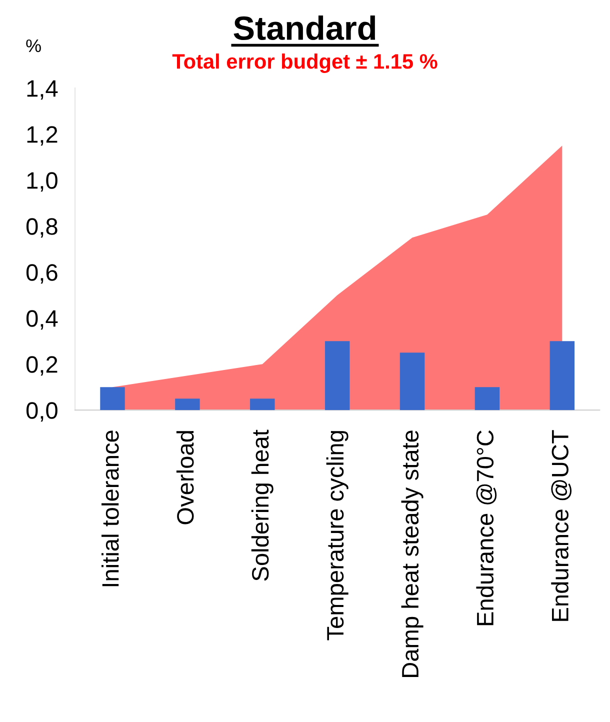 The image size is (610, 722). Describe the element at coordinates (42, 90) in the screenshot. I see `y-tick-label: 1,4` at that location.